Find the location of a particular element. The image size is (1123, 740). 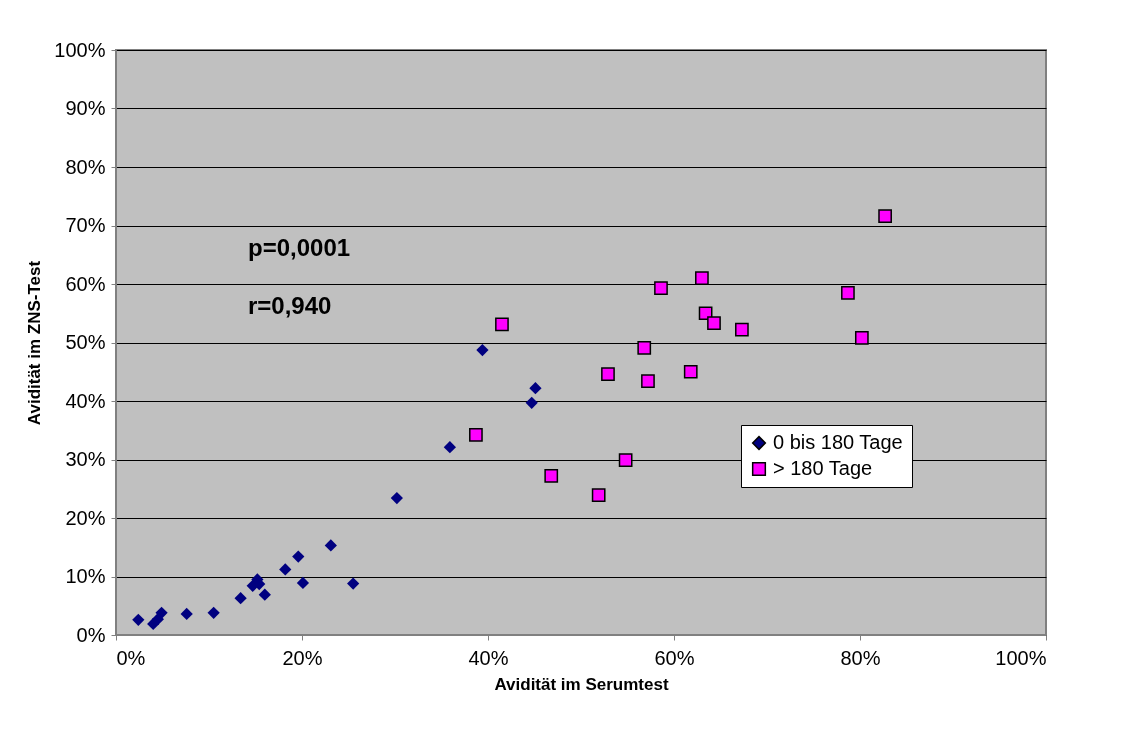

y-tick-label: 50% is located at coordinates (85, 342).